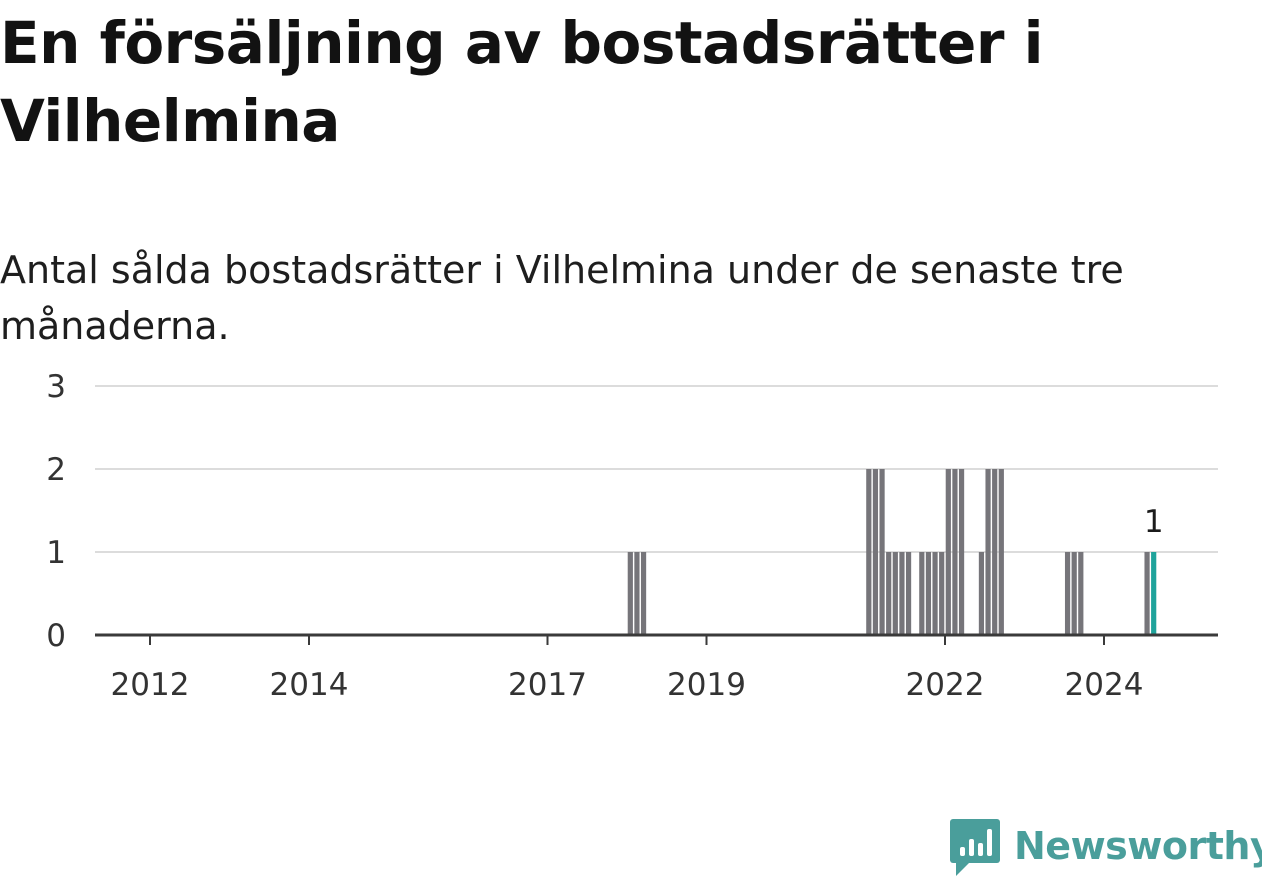 This screenshot has height=879, width=1262. What do you see at coordinates (56, 511) in the screenshot?
I see `y-axis-ticks: 0 1 2 3` at bounding box center [56, 511].